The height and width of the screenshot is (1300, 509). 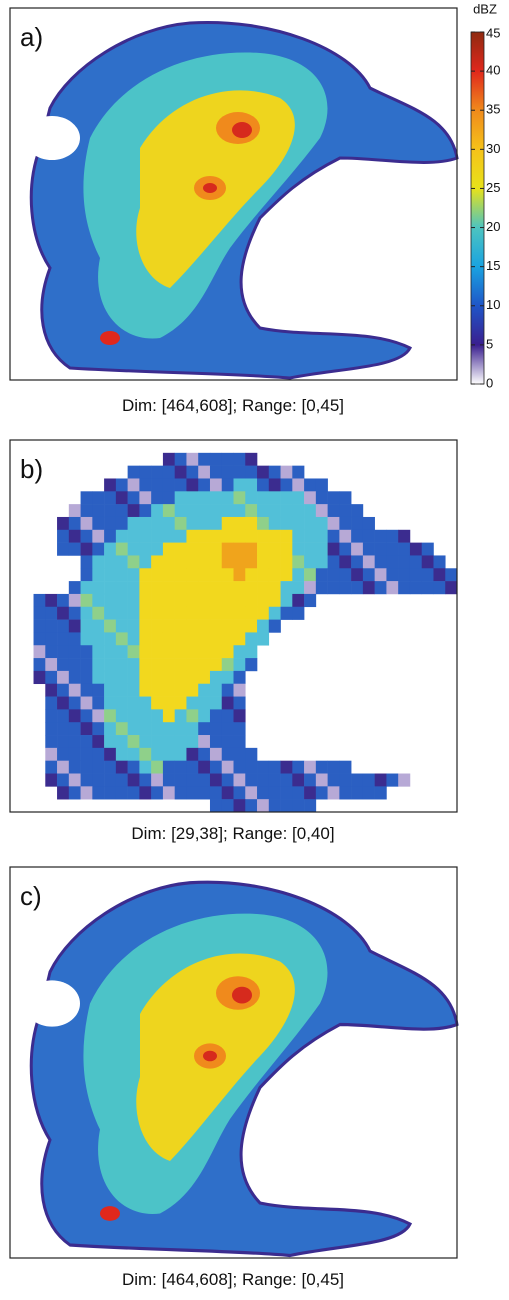 I want to click on colorbar: dBZ 0 5 10 15 20 25 30 35 40 45, so click(x=485, y=195).